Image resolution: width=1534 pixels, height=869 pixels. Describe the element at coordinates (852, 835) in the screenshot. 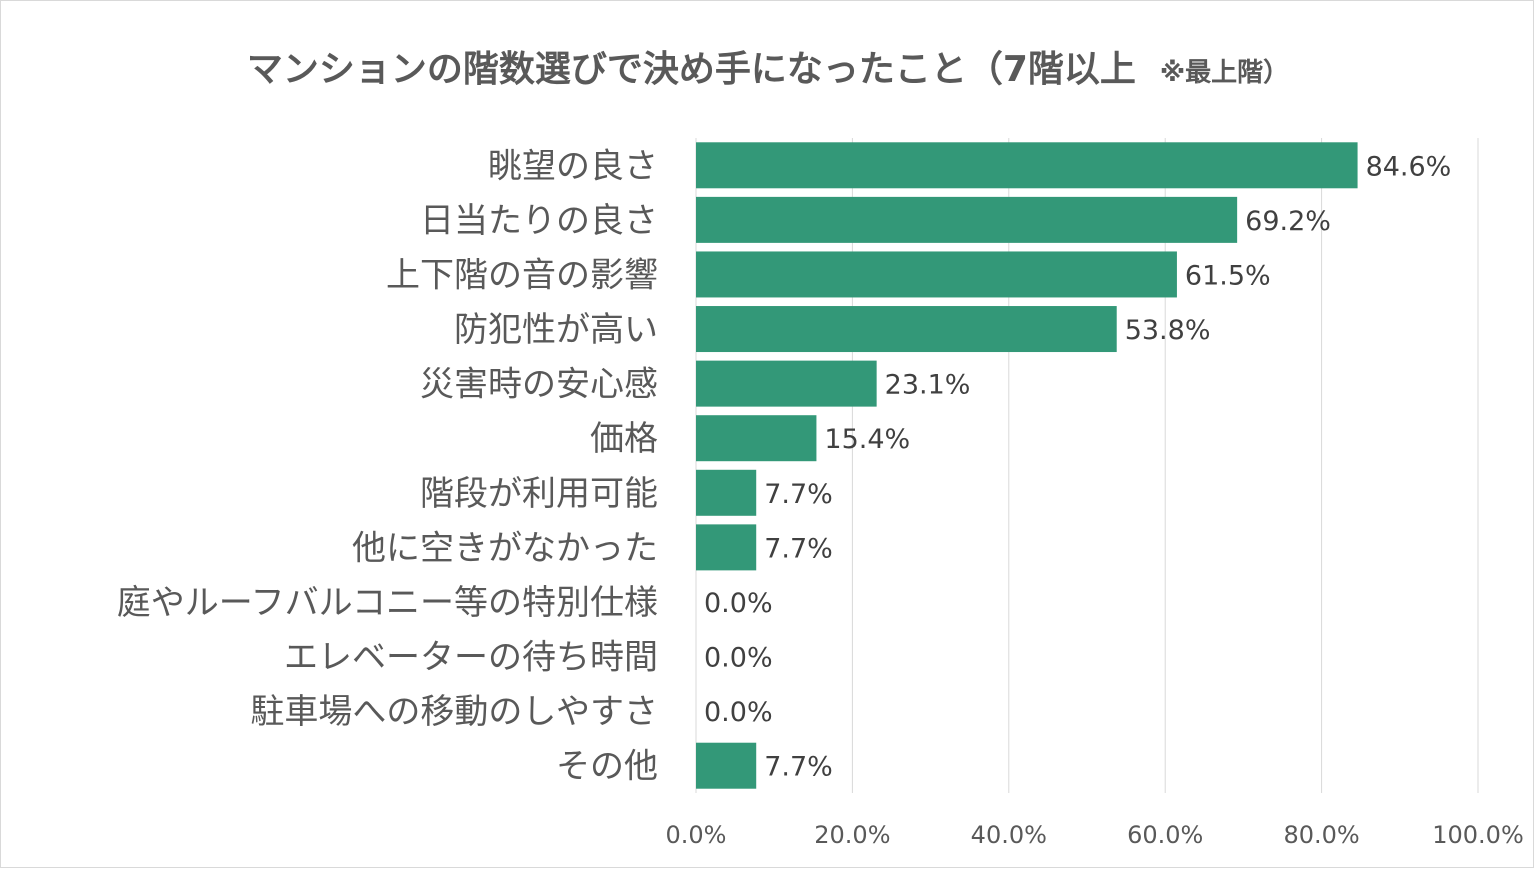

I see `x-tick-label-1: 20.0%` at that location.